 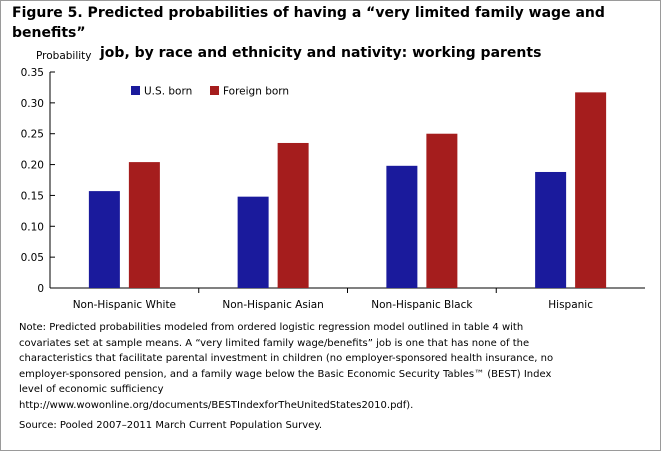 What do you see at coordinates (570, 305) in the screenshot?
I see `x-category-label: Hispanic` at bounding box center [570, 305].